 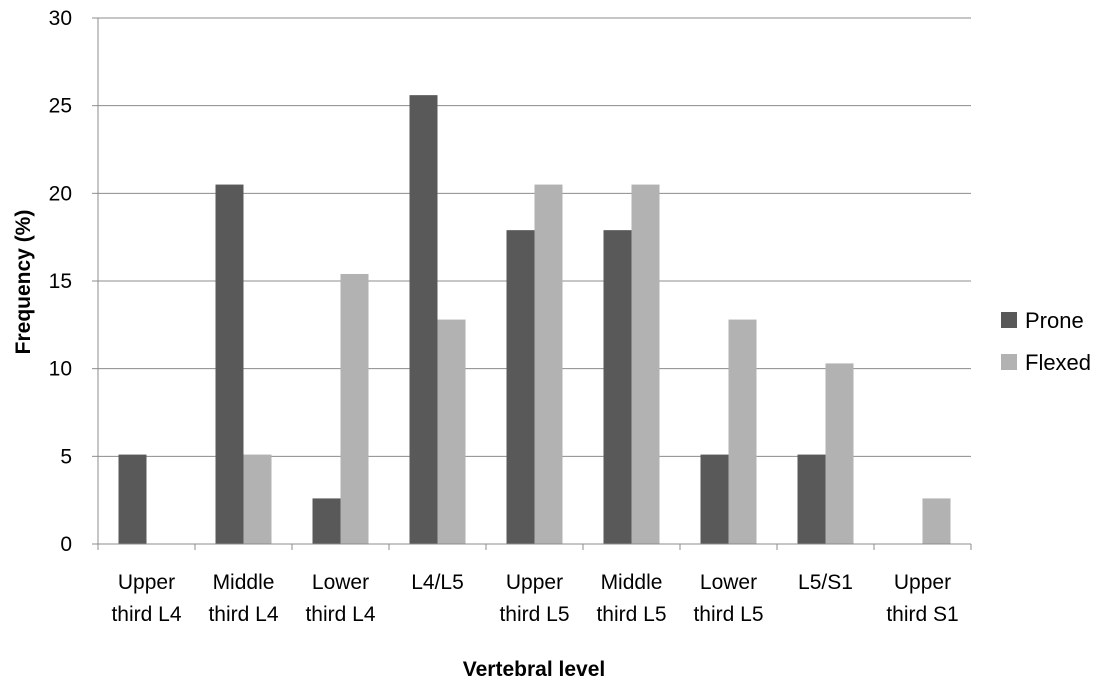 What do you see at coordinates (23, 282) in the screenshot?
I see `y-axis-title: Frequency (%)` at bounding box center [23, 282].